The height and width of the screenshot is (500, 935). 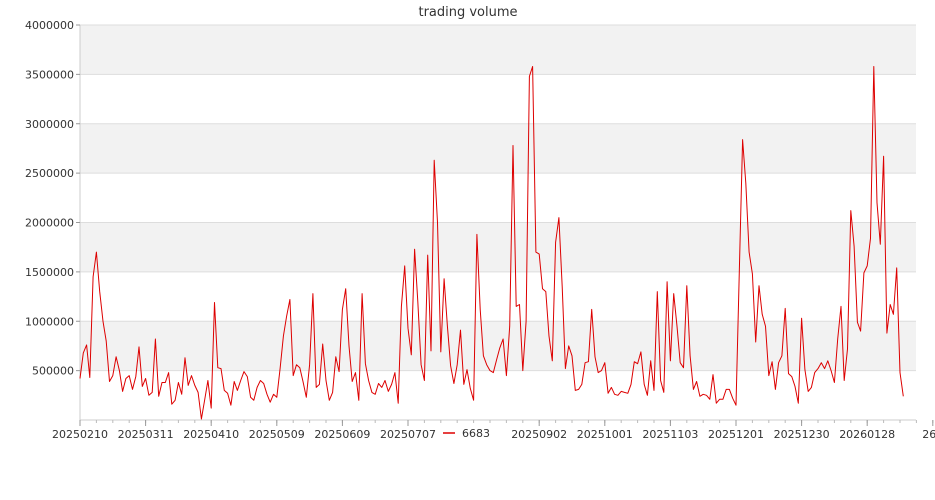 I want to click on x-tick-label: 20250609, so click(x=342, y=434).